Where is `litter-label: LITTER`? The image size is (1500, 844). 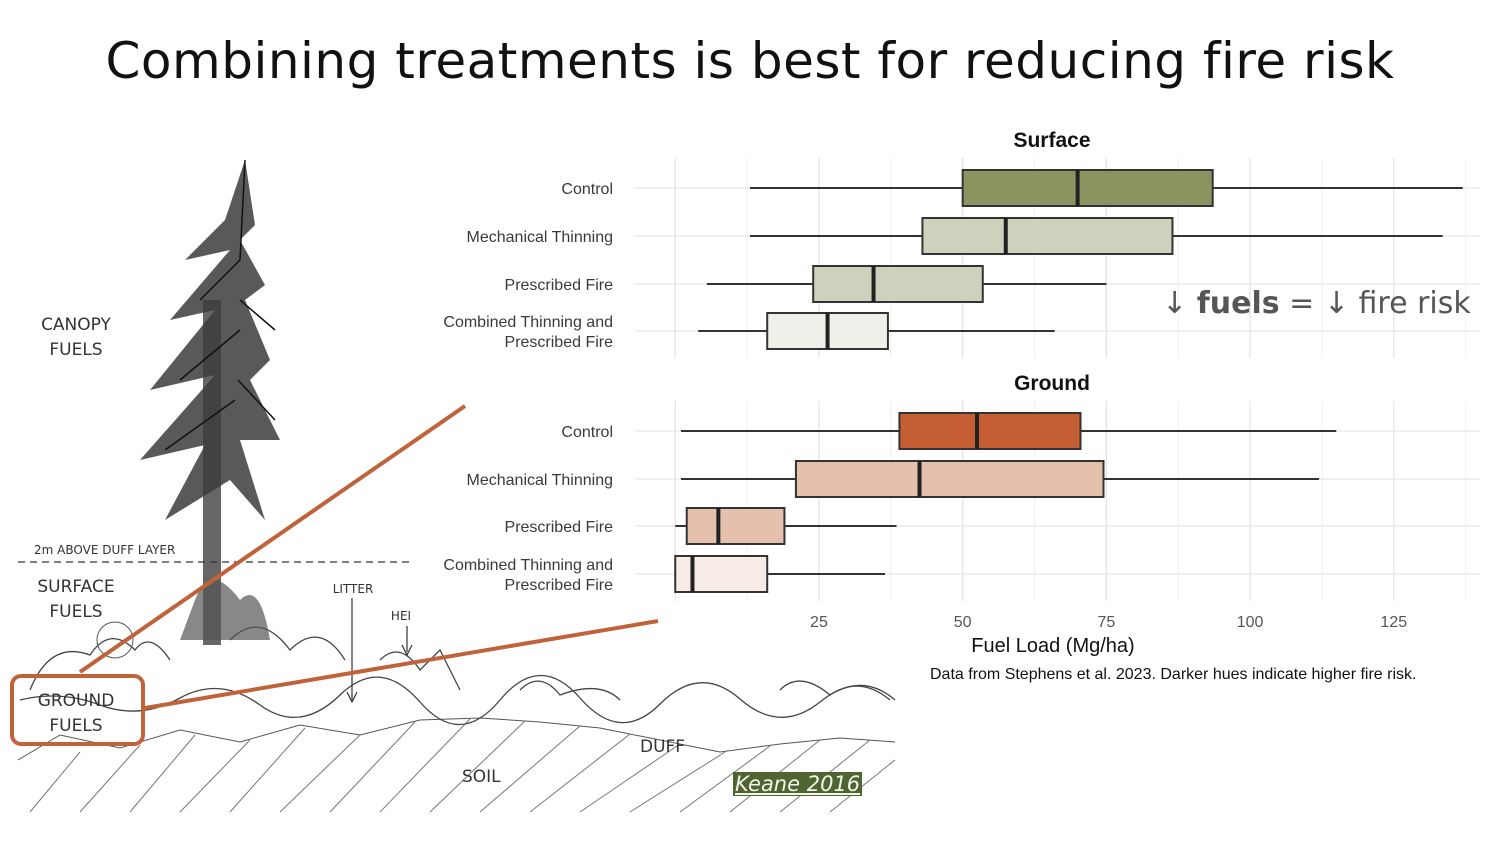
litter-label: LITTER is located at coordinates (353, 589).